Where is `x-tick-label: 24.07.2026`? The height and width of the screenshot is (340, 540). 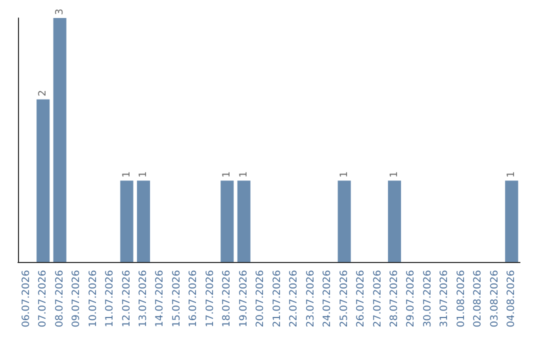 x-tick-label: 24.07.2026 is located at coordinates (328, 299).